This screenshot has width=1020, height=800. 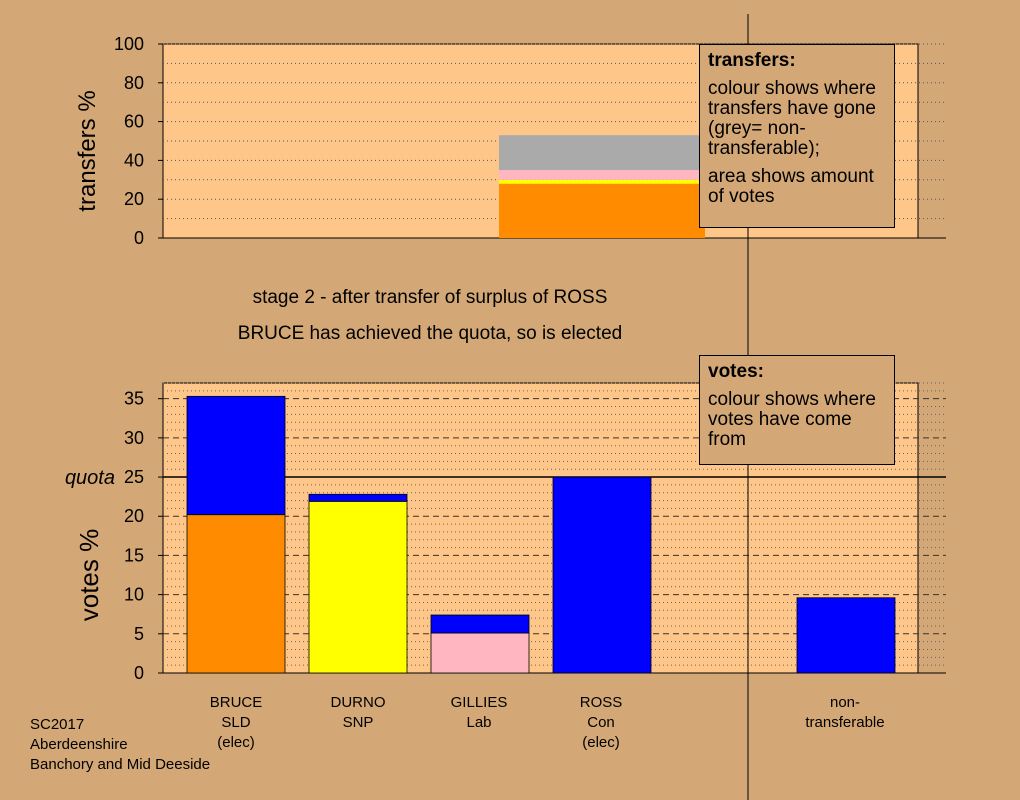 I want to click on votes-ytick-label: 35, so click(x=134, y=399).